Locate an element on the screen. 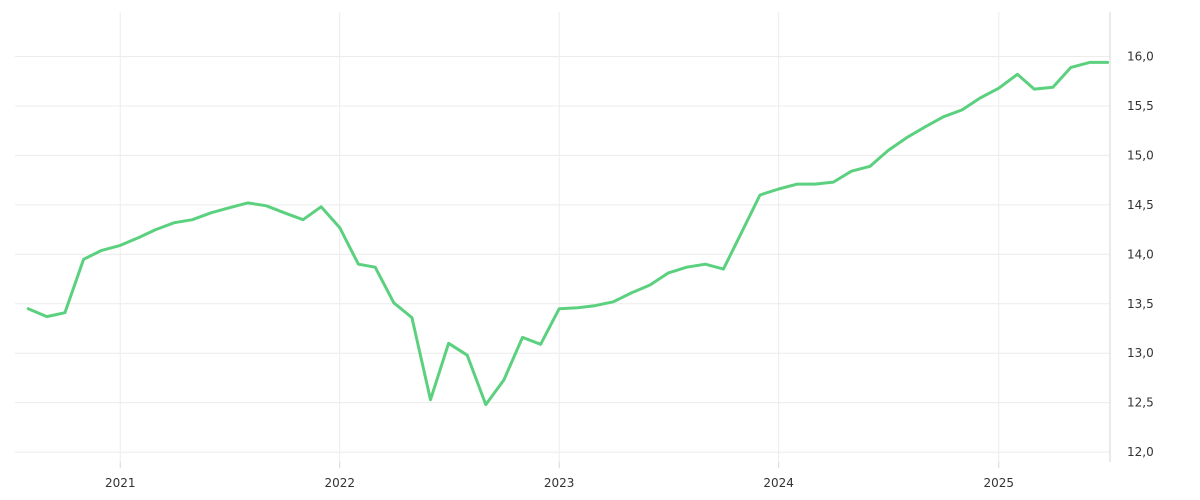 The image size is (1200, 500). y-tick-label: 14,0 is located at coordinates (1140, 254).